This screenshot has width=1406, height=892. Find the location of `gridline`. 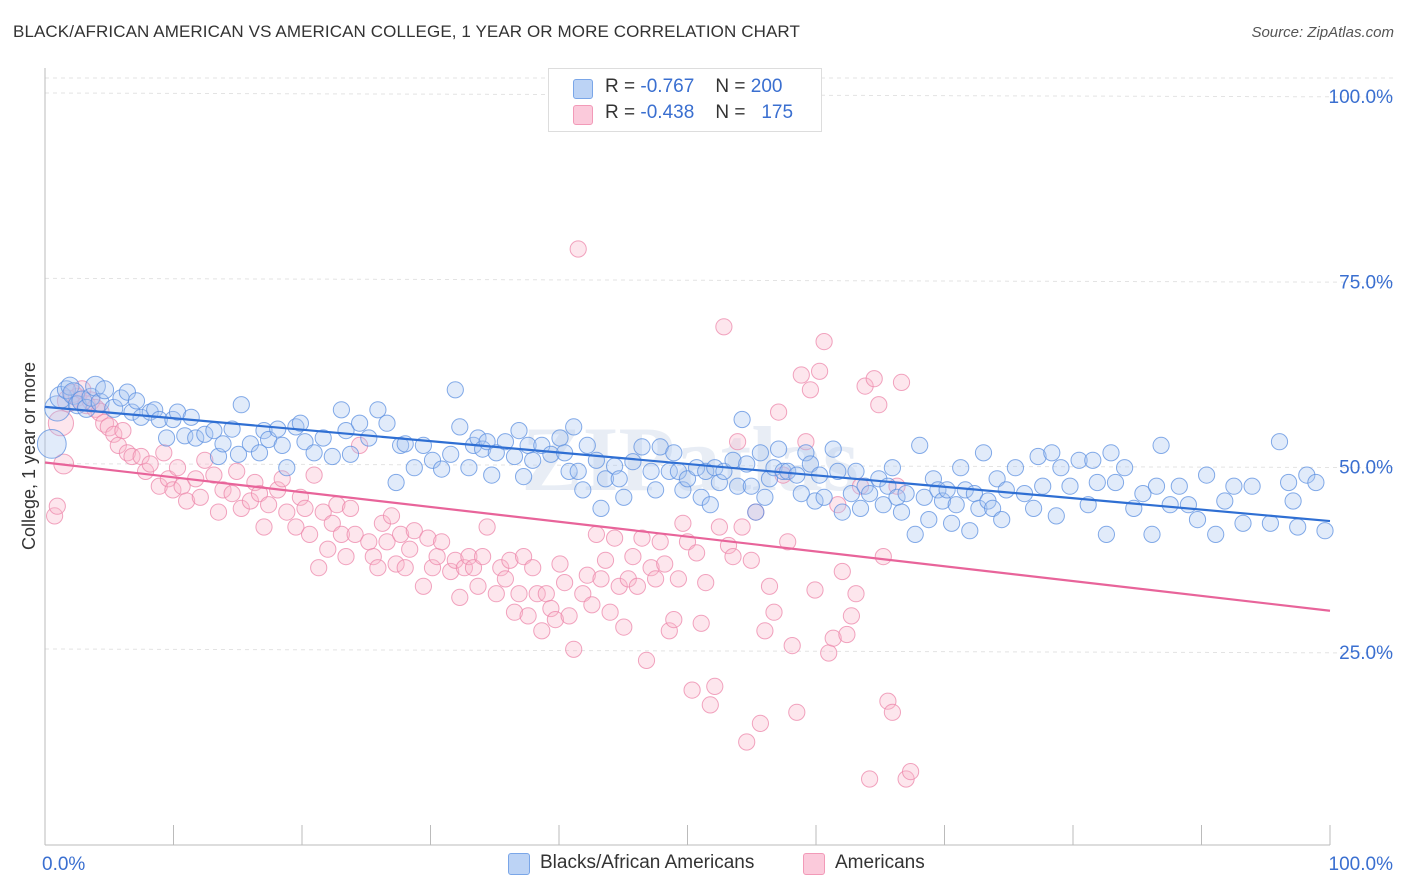

gridline is located at coordinates (720, 651).